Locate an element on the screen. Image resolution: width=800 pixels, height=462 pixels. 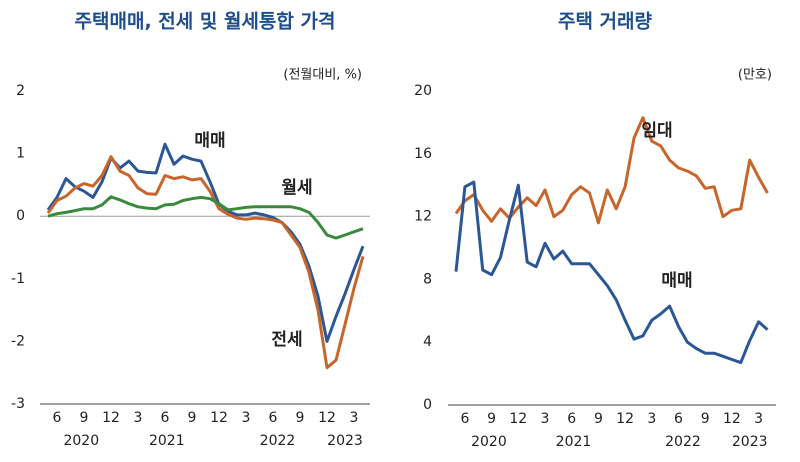
y-tick-label: -2 is located at coordinates (18, 341).